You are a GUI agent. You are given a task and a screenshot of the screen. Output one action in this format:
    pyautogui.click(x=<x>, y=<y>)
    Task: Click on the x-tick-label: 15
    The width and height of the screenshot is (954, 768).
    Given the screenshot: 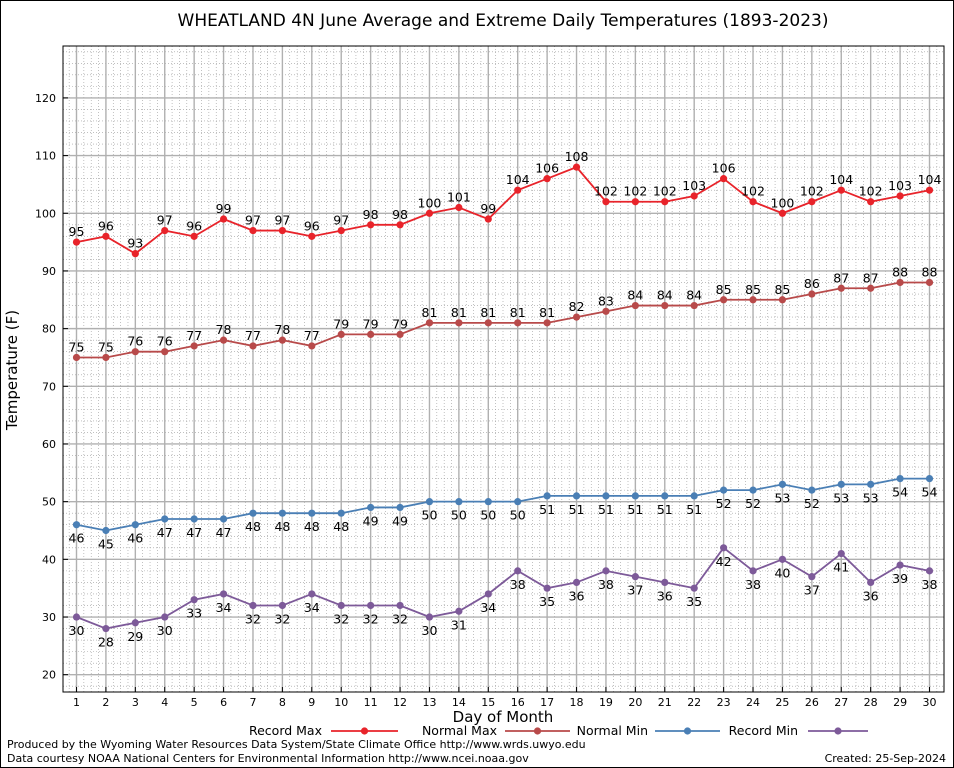 What is the action you would take?
    pyautogui.click(x=488, y=702)
    